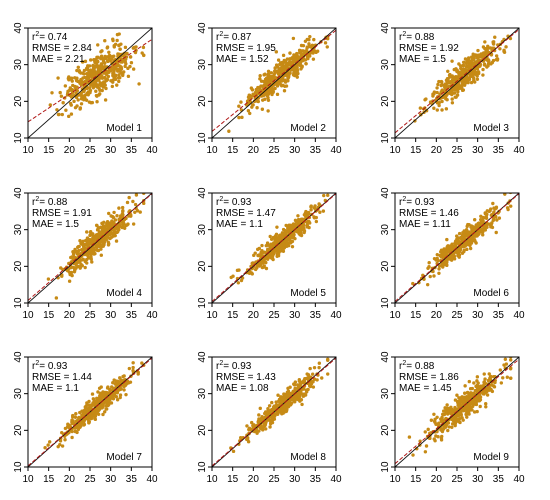 Image resolution: width=550 pixels, height=500 pixels. I want to click on x-tick-label: 20, so click(70, 479).